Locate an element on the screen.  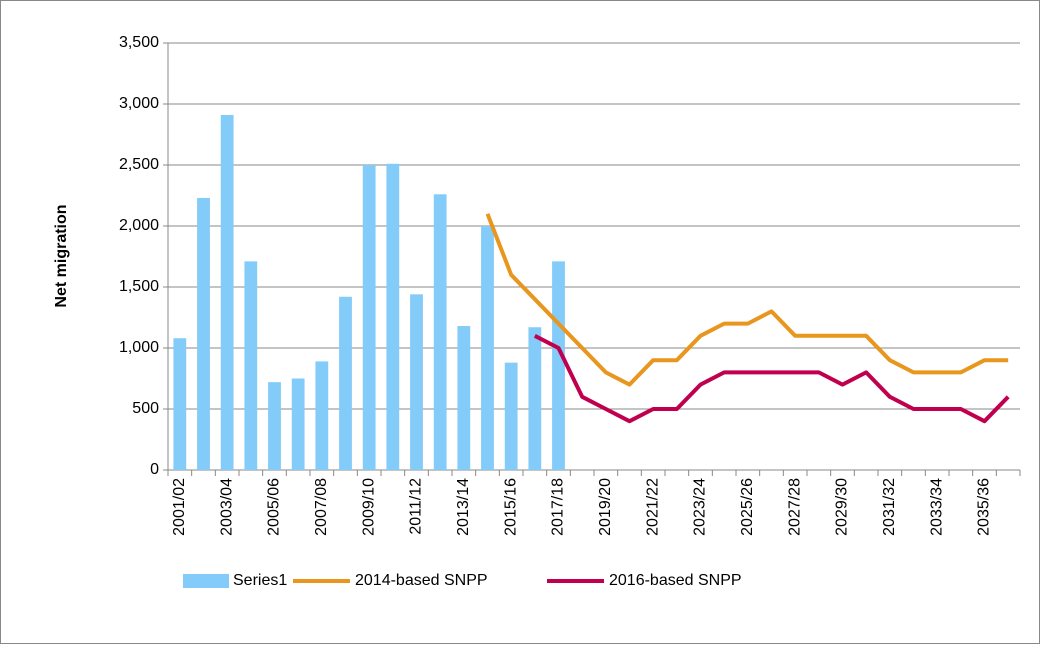
x-tick-label: 2019/20 is located at coordinates (605, 507).